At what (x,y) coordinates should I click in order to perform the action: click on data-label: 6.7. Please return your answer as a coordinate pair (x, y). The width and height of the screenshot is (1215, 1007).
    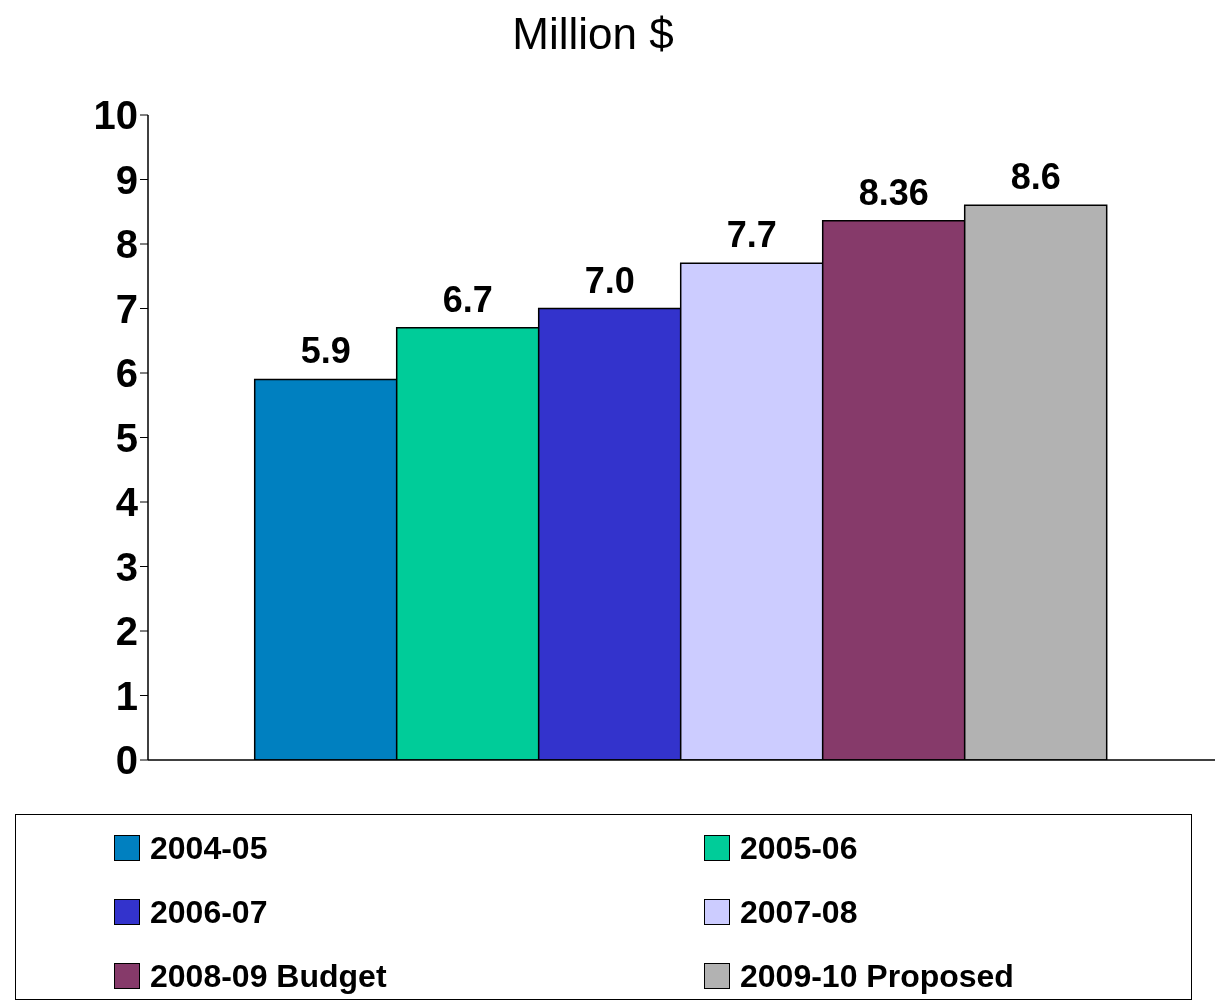
    Looking at the image, I should click on (467, 299).